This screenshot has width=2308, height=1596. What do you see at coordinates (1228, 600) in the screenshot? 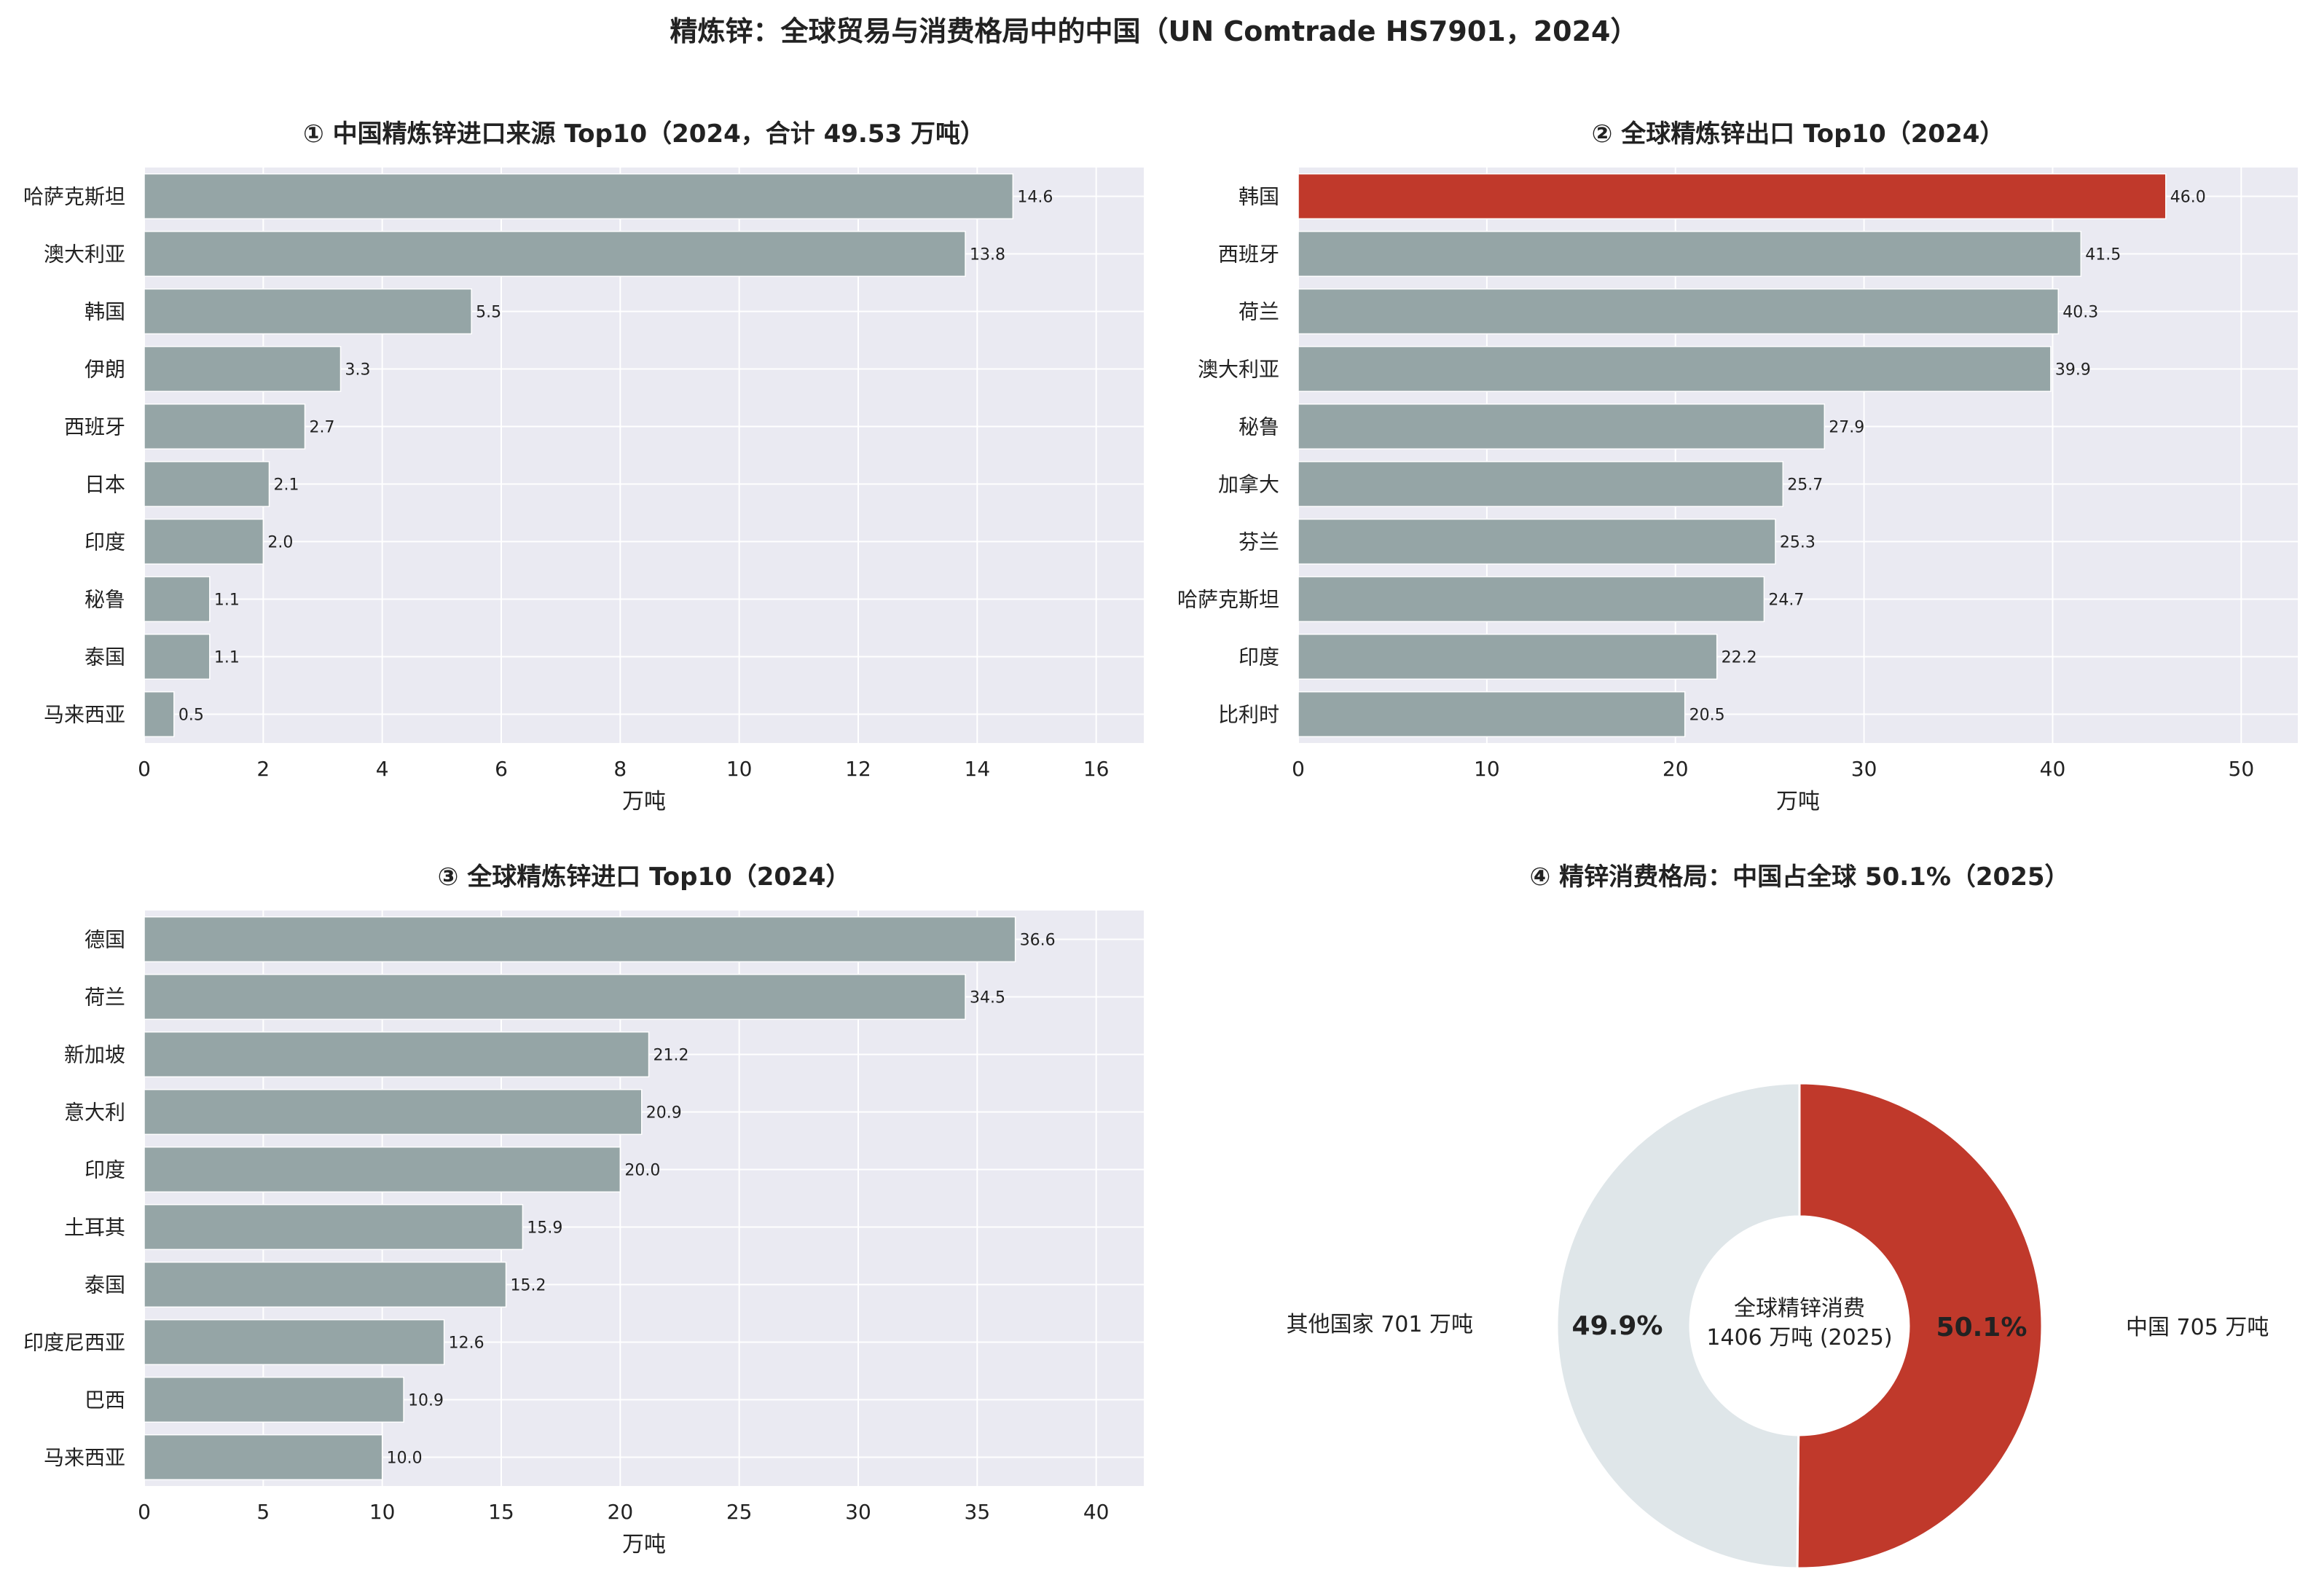
I see `category-label: 哈萨克斯坦` at bounding box center [1228, 600].